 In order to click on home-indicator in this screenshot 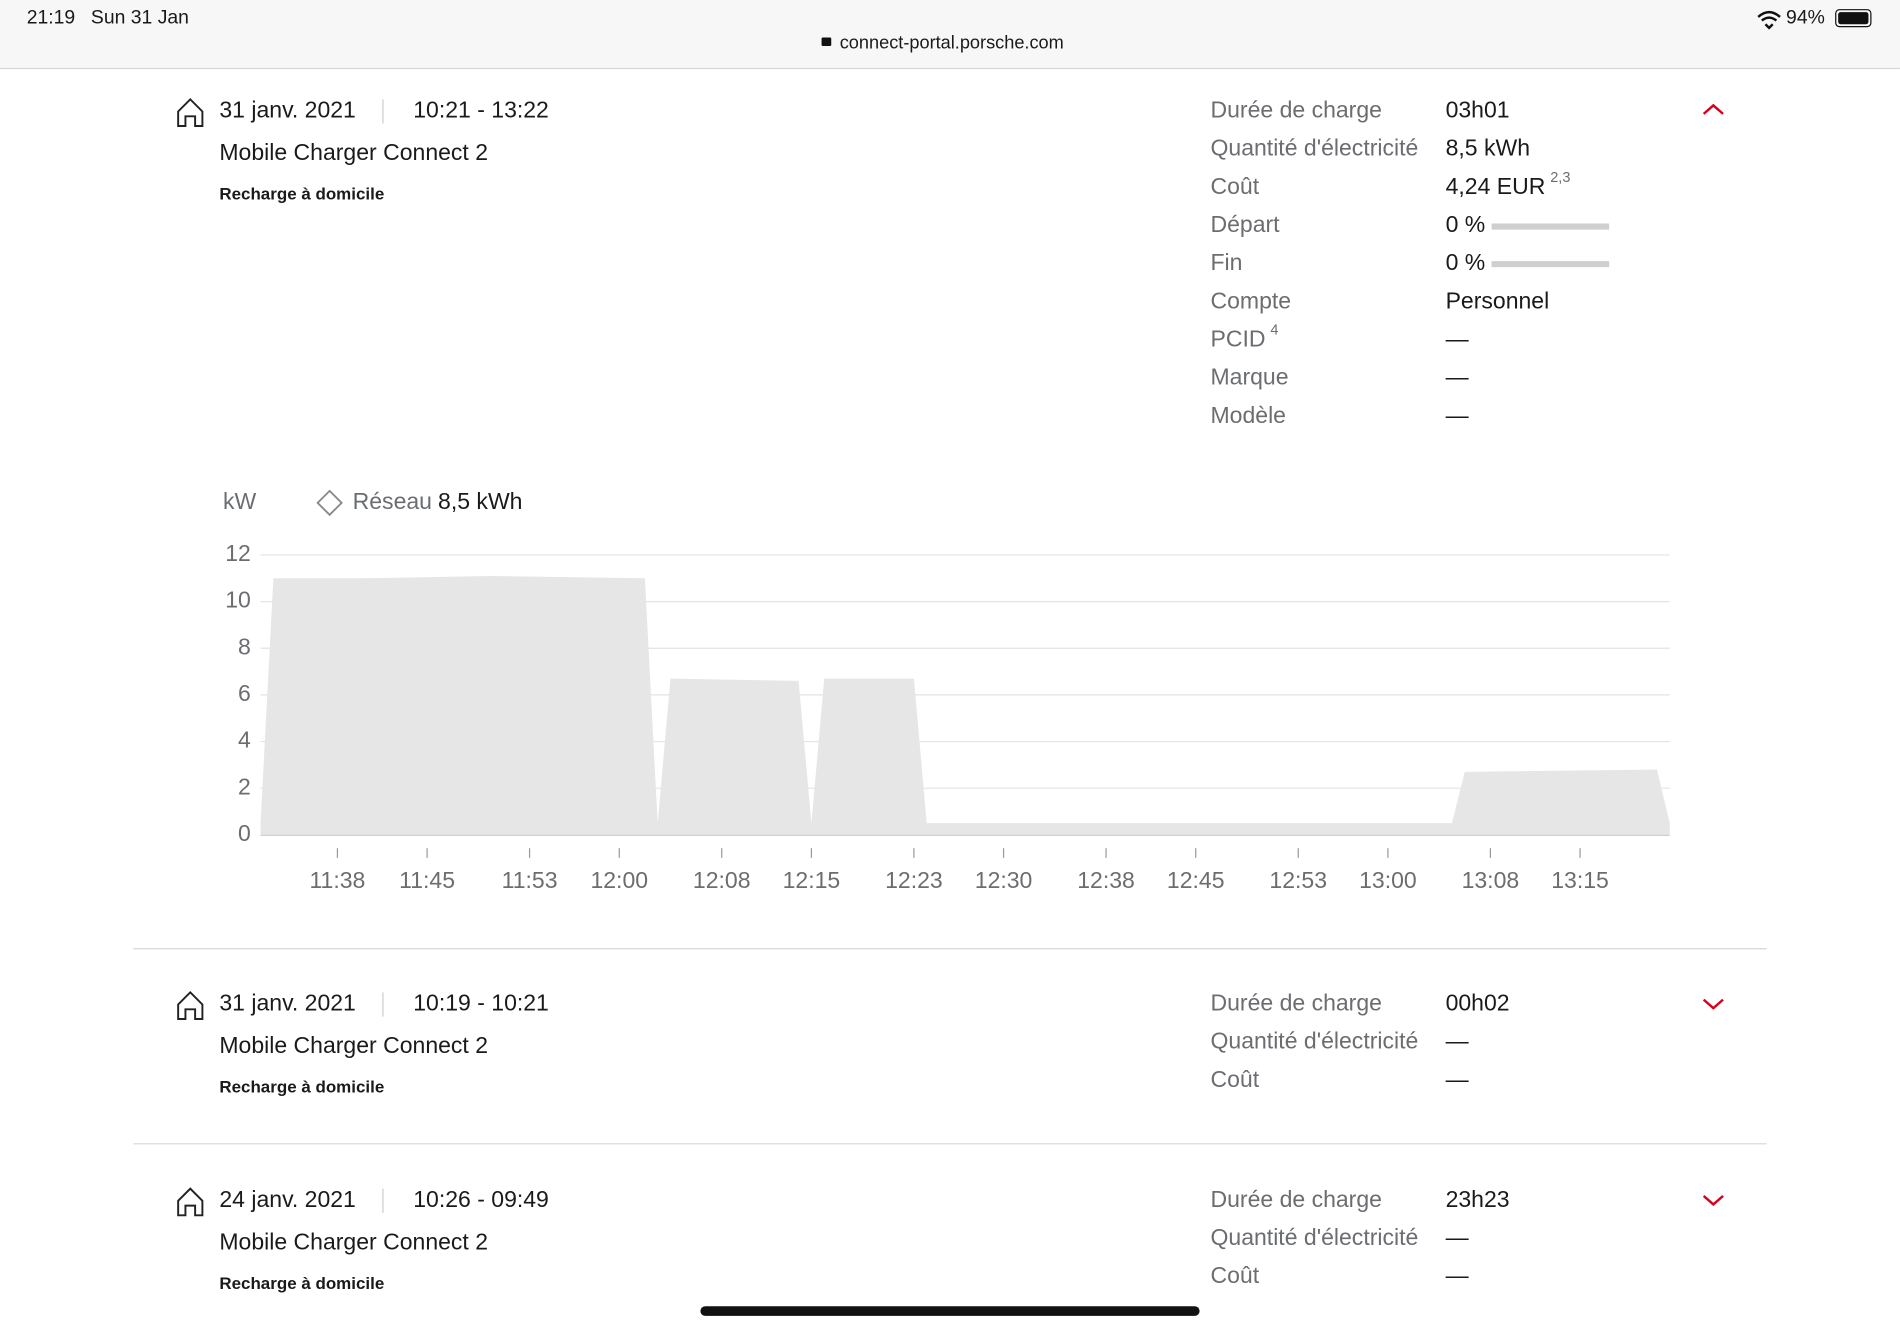, I will do `click(950, 1311)`.